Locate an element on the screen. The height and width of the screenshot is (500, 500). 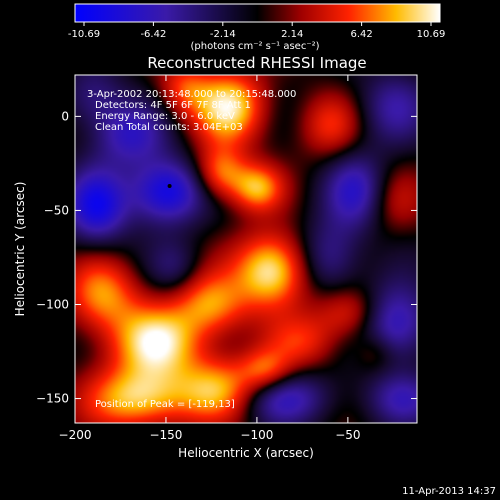
footer-timestamp: 11-Apr-2013 14:37 is located at coordinates (449, 491).